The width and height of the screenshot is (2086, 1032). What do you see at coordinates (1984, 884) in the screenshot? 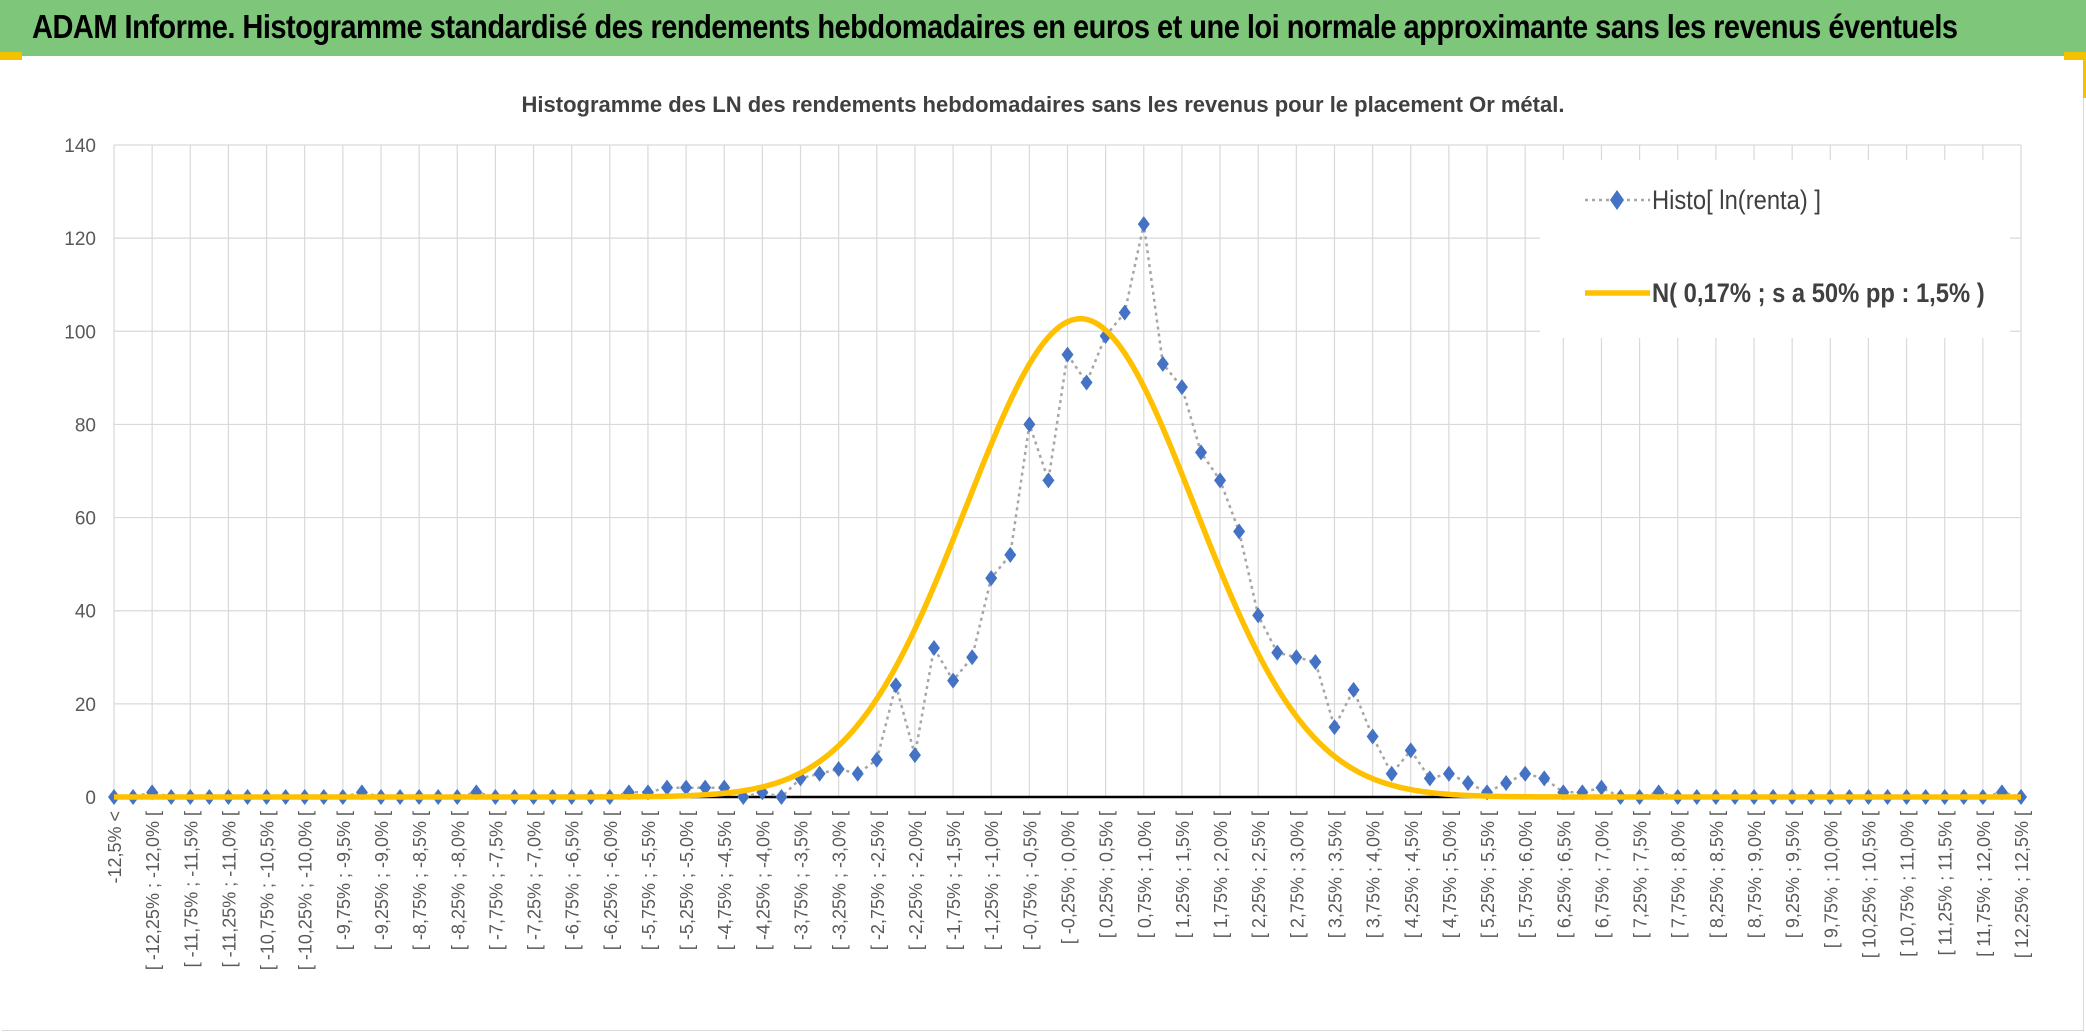
I see `x-tick-label: [ 11,75% ; 12,0% [` at bounding box center [1984, 884].